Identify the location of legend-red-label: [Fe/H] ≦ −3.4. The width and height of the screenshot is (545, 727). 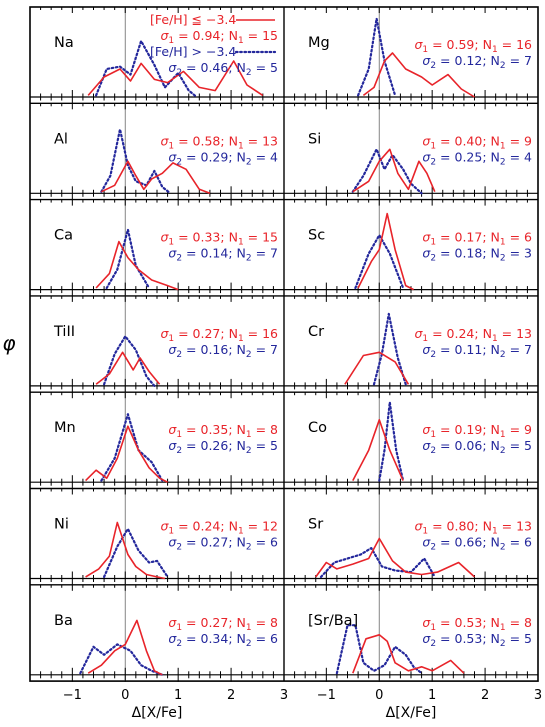
(193, 19).